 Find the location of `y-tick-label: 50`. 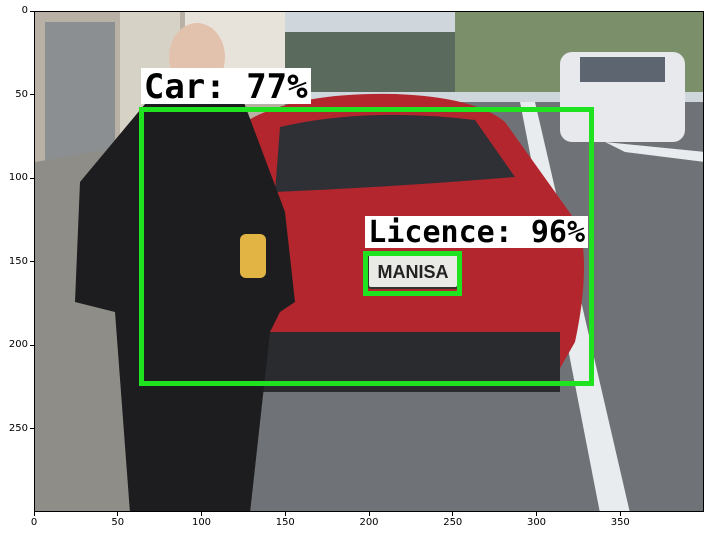

y-tick-label: 50 is located at coordinates (21, 94).